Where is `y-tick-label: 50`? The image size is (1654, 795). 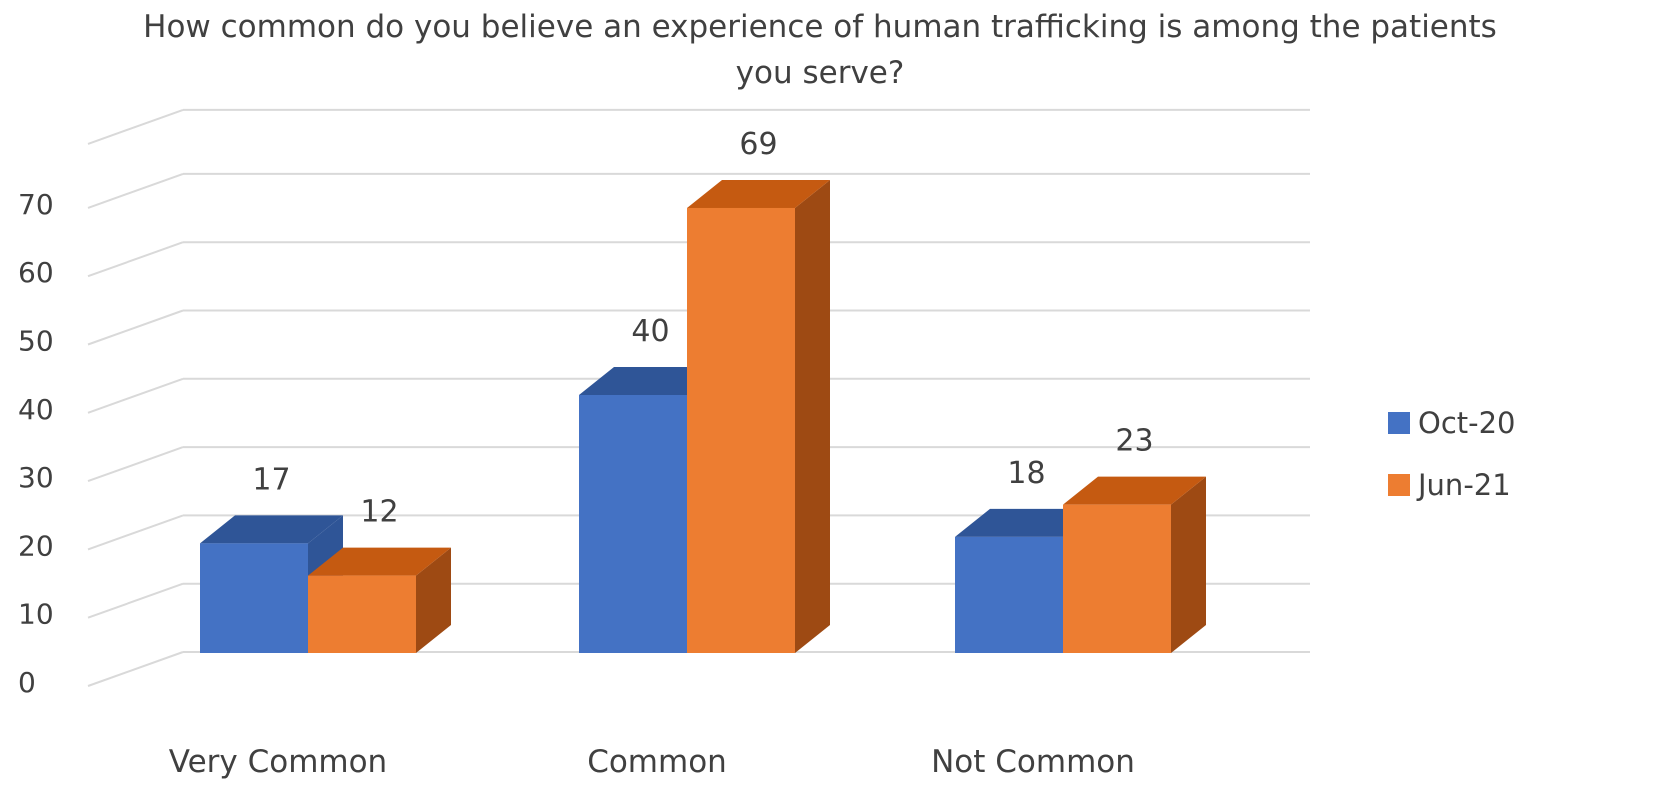 y-tick-label: 50 is located at coordinates (36, 341).